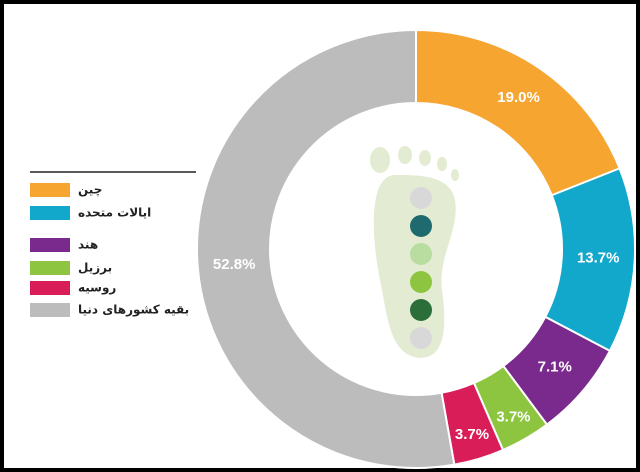  What do you see at coordinates (133, 310) in the screenshot?
I see `legend-label: بقیه کشورهای دنیا` at bounding box center [133, 310].